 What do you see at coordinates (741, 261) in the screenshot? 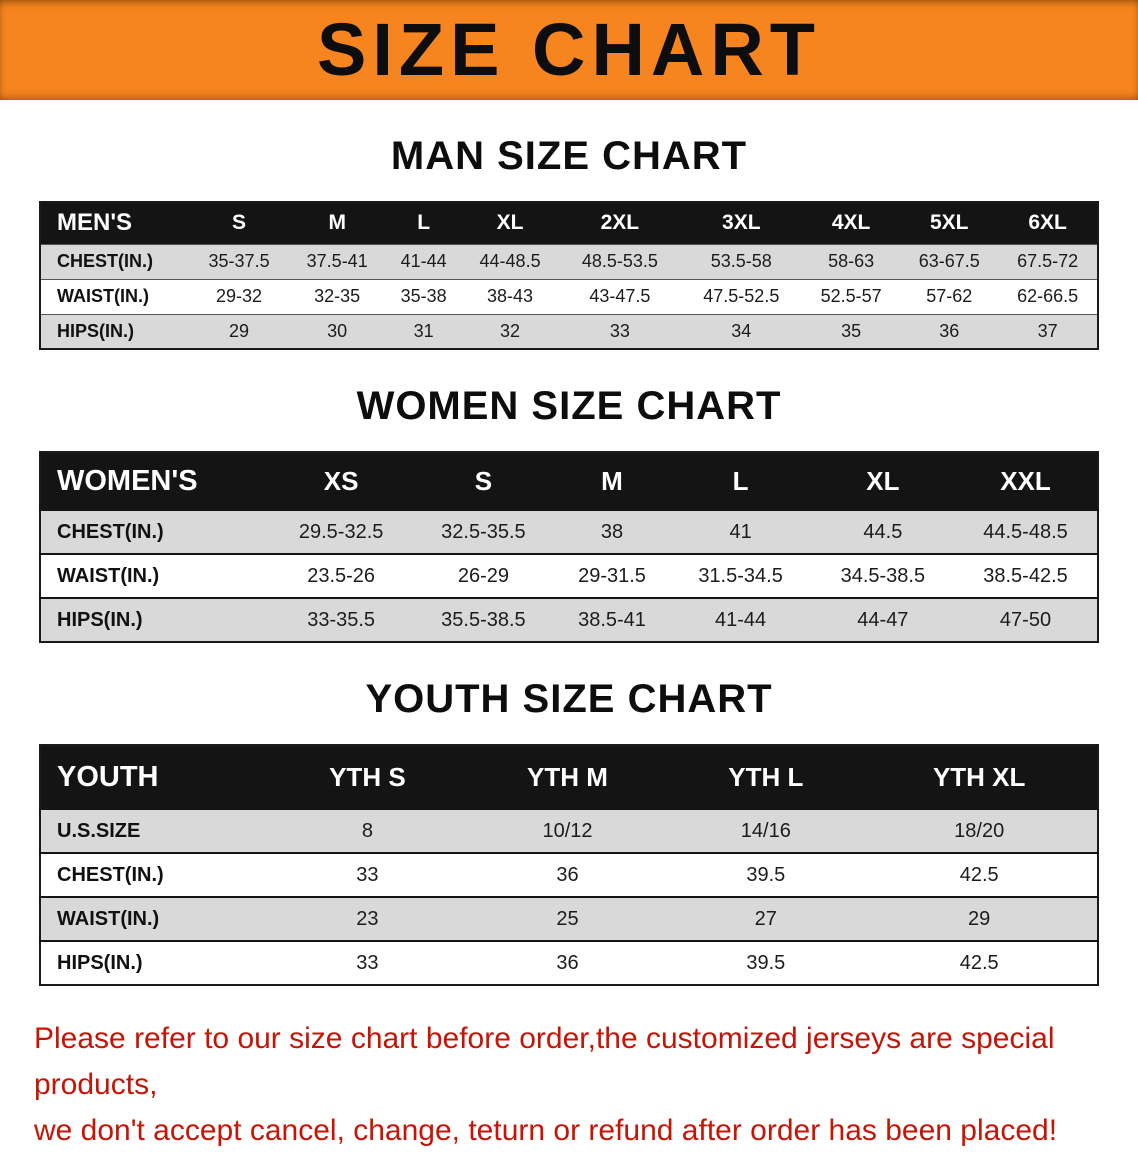
I see `table-cell: 53.5-58` at bounding box center [741, 261].